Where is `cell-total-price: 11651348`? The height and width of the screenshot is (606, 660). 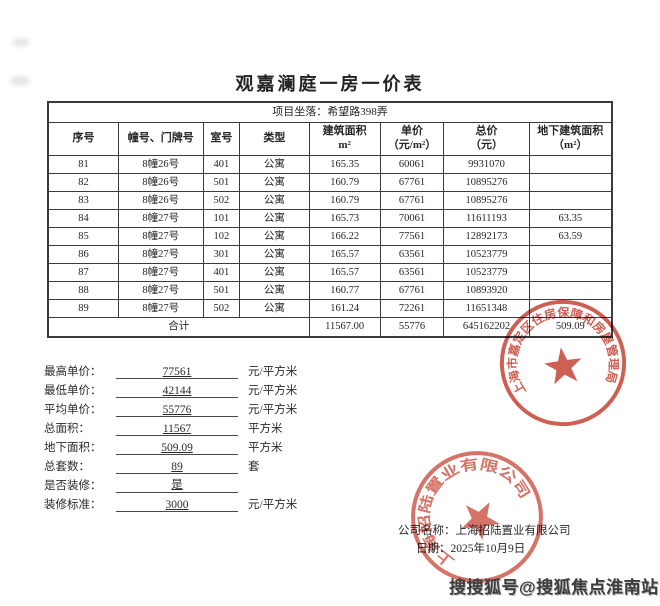
cell-total-price: 11651348 is located at coordinates (486, 308).